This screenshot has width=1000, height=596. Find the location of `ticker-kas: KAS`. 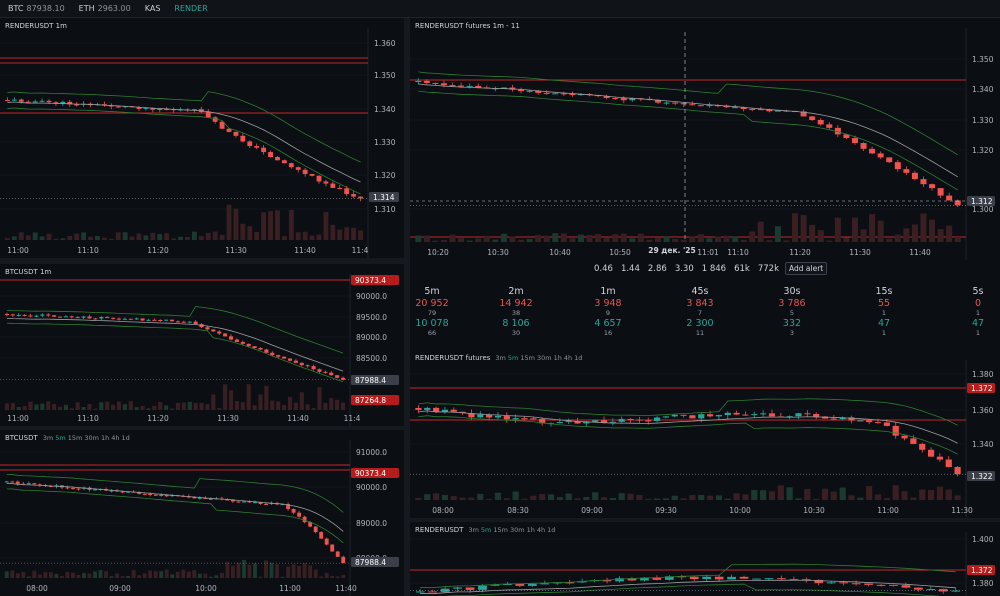

ticker-kas: KAS is located at coordinates (152, 8).